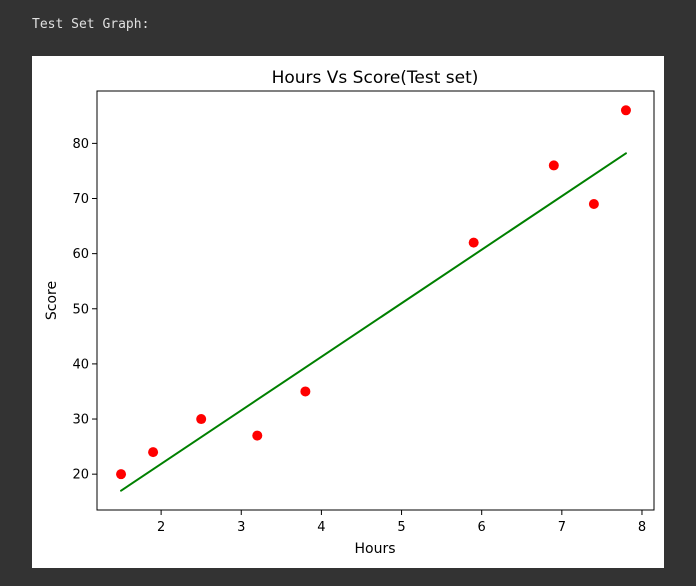 This screenshot has width=696, height=586. I want to click on y-tick-label-3: 50, so click(80, 309).